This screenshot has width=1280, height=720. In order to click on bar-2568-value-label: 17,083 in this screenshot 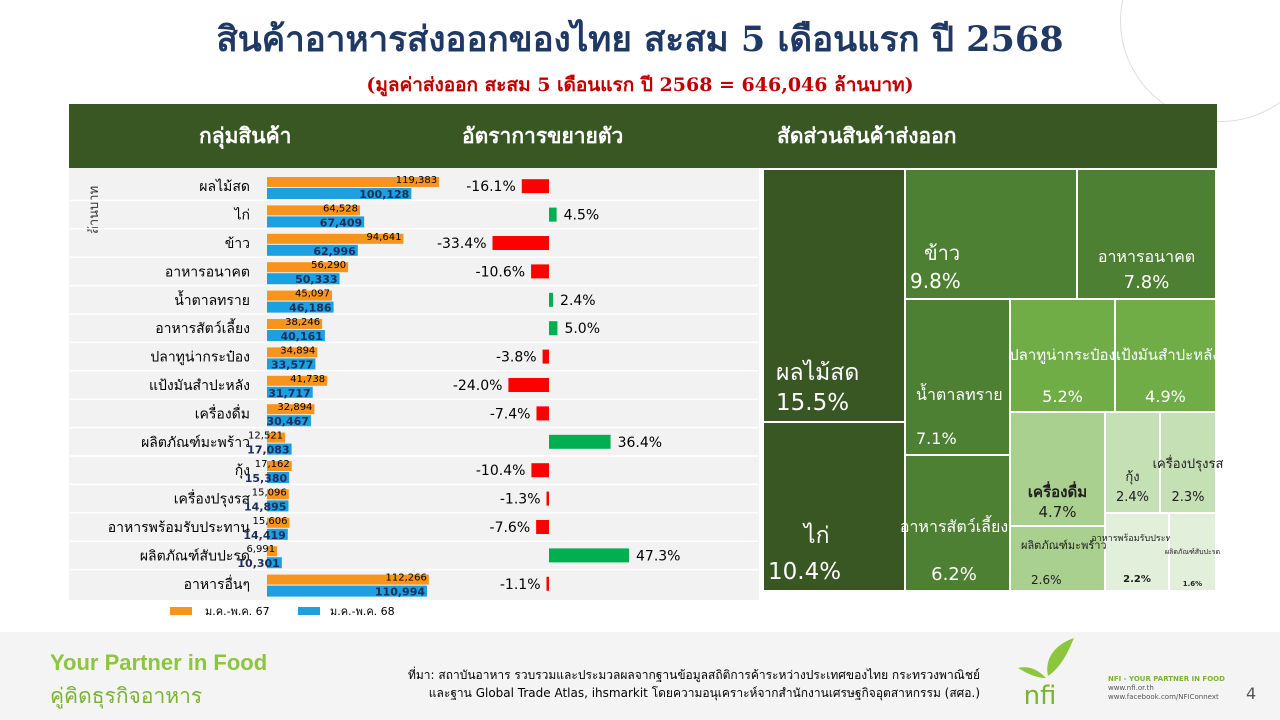, I will do `click(268, 450)`.